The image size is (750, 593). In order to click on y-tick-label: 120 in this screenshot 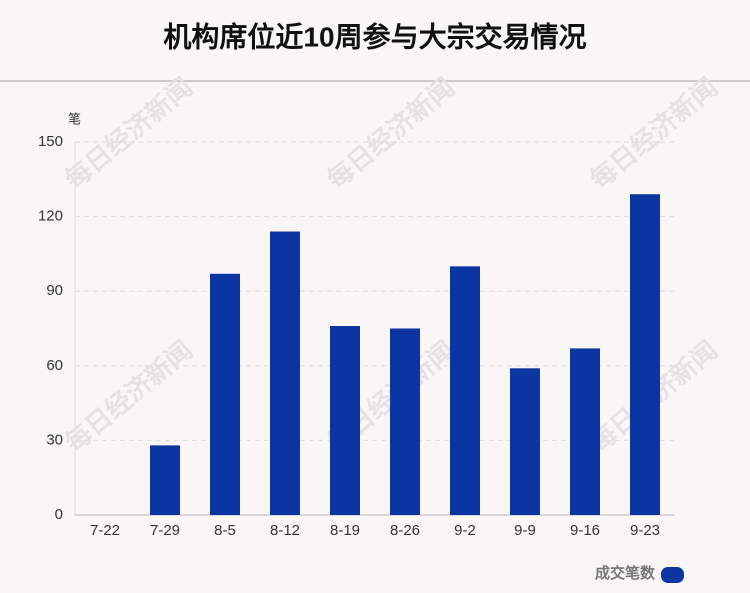, I will do `click(50, 216)`.